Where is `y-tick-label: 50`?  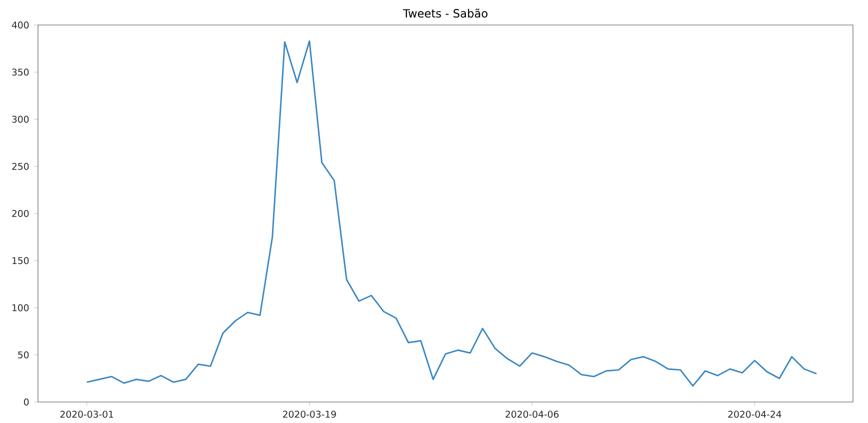 y-tick-label: 50 is located at coordinates (23, 354).